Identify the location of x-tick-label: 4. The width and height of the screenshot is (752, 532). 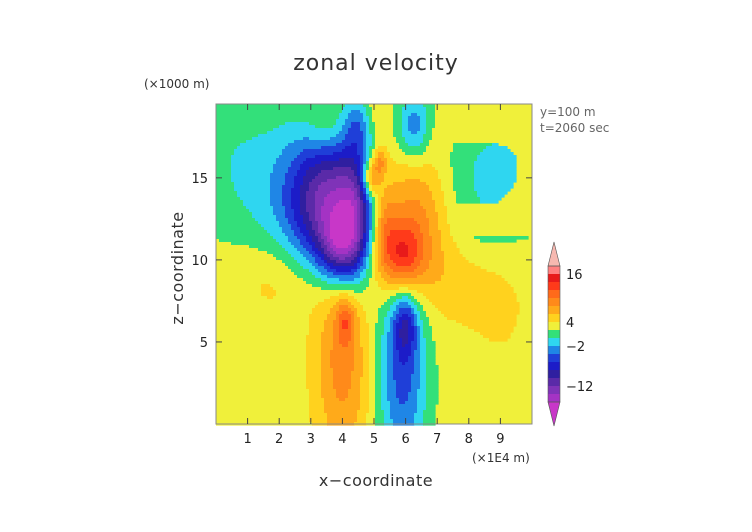
(342, 439).